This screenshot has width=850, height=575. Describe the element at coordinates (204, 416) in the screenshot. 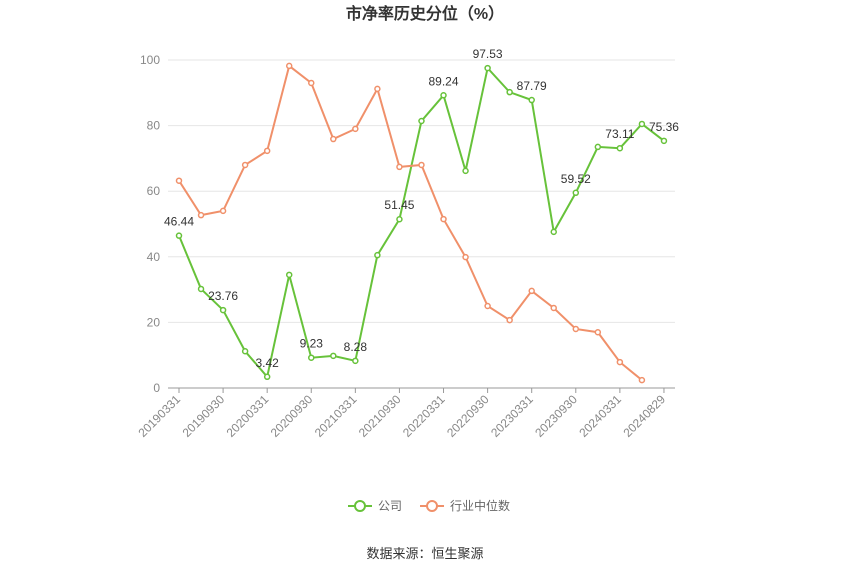

I see `x-tick-label: 20190930` at that location.